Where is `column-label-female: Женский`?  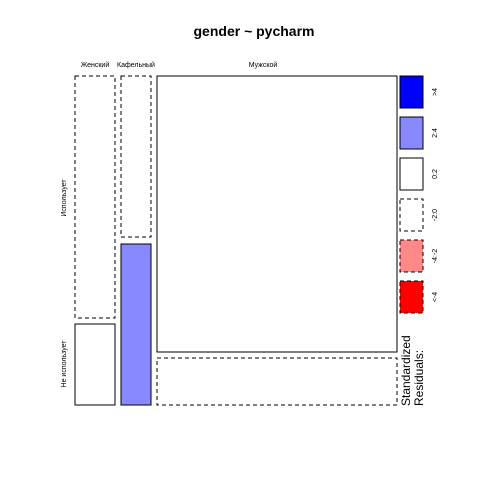
column-label-female: Женский is located at coordinates (95, 65).